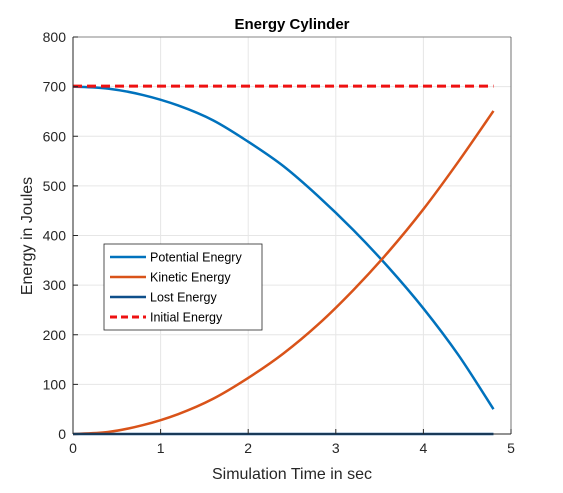 This screenshot has width=563, height=493. Describe the element at coordinates (248, 448) in the screenshot. I see `x-tick-label: 2` at that location.